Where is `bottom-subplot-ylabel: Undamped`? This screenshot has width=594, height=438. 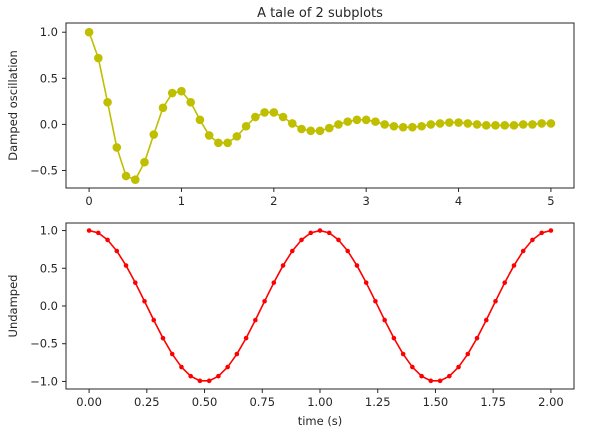
bottom-subplot-ylabel: Undamped is located at coordinates (13, 306).